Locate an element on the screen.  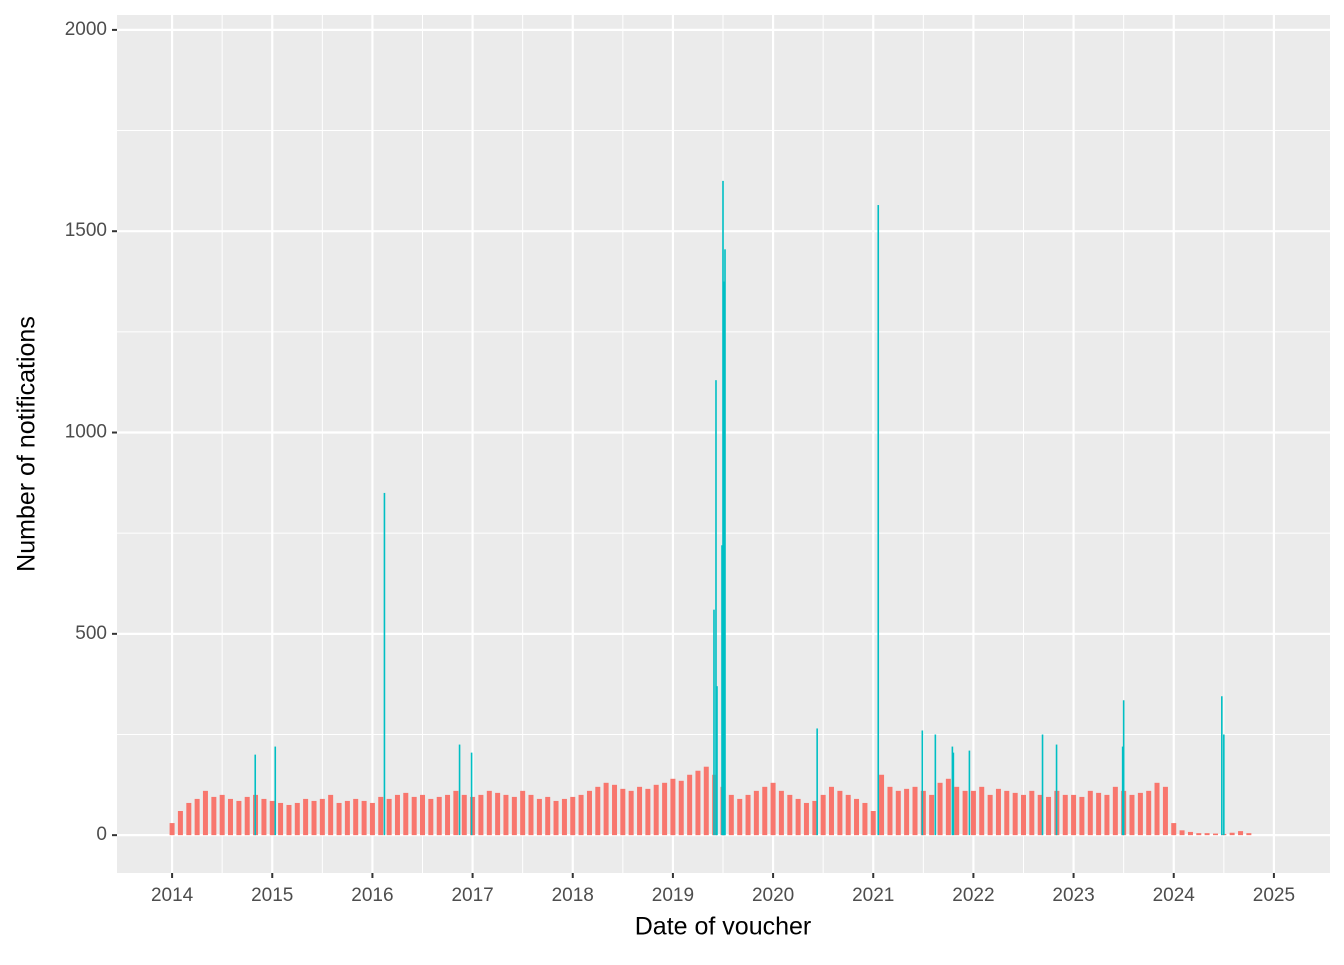
x-tick-label: 2019 is located at coordinates (673, 895).